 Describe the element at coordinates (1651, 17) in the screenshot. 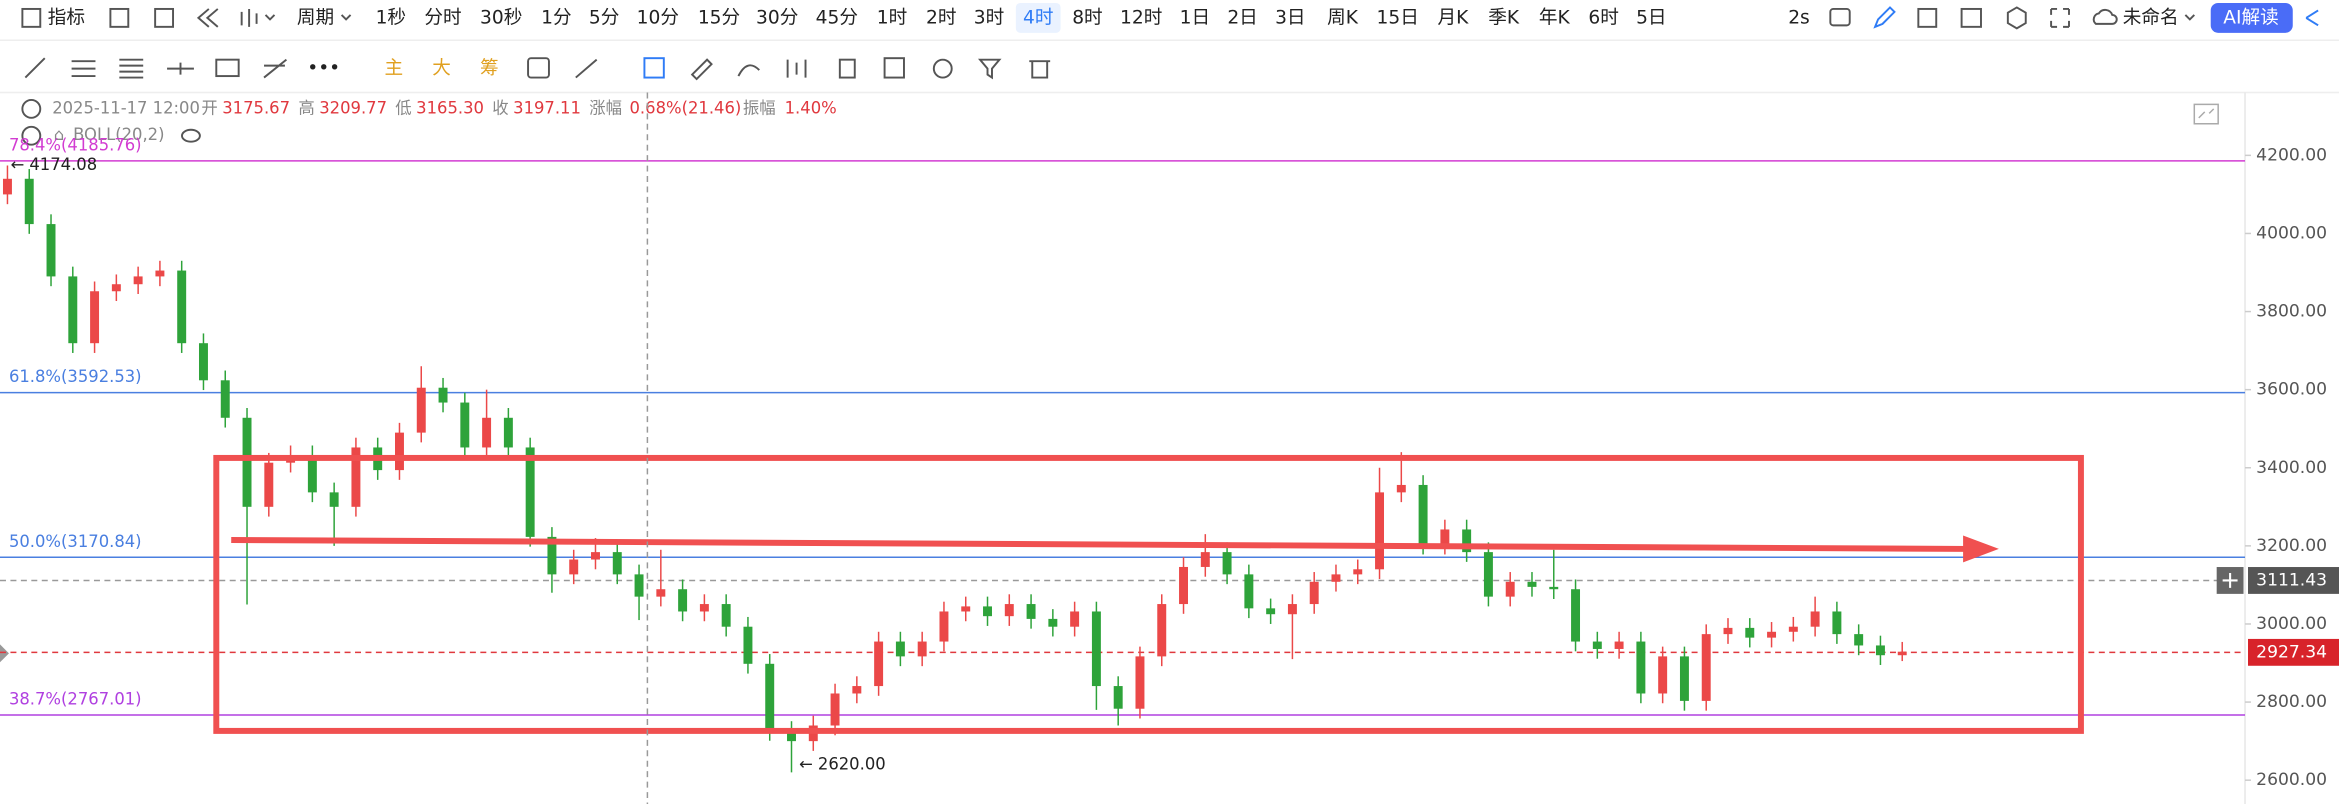

I see `period-button: 5日` at that location.